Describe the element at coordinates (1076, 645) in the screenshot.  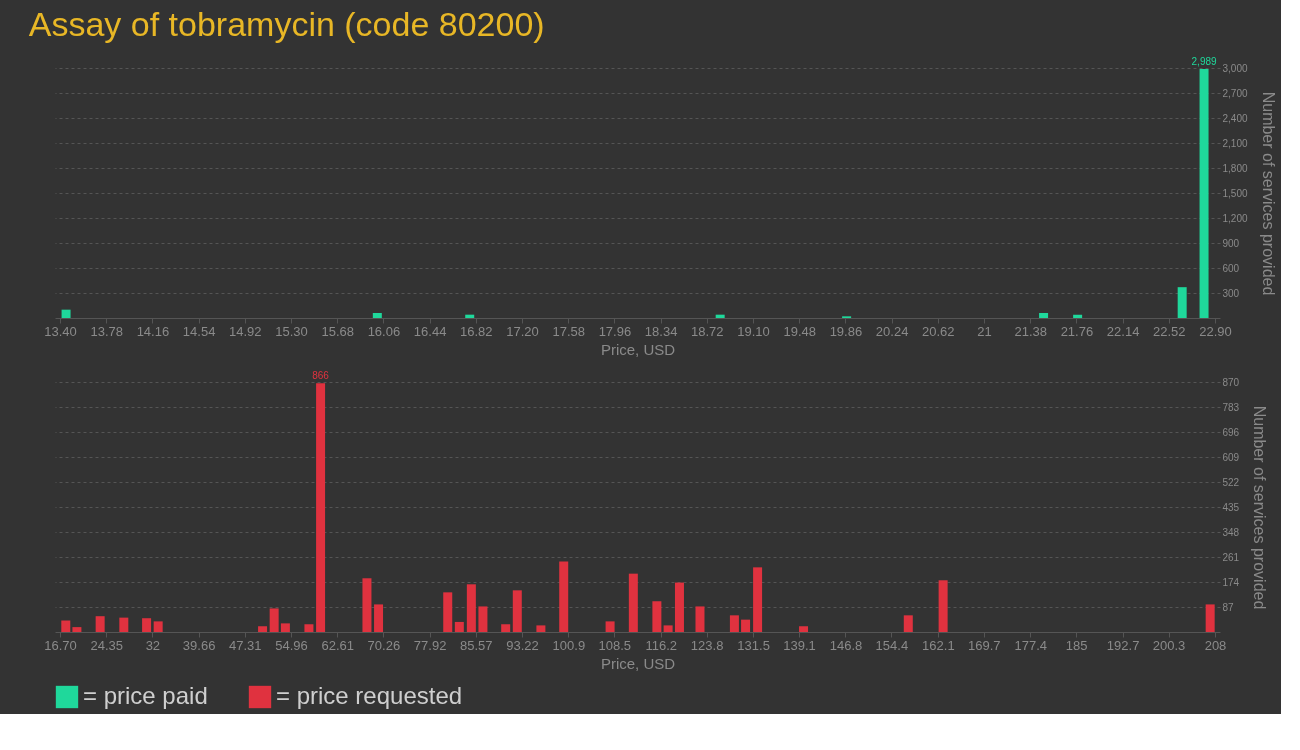
I see `x-tick-label: 185` at that location.